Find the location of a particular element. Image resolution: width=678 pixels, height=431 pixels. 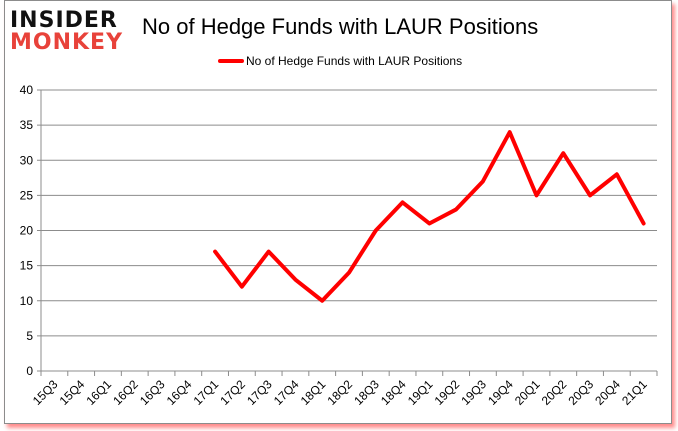

x-tick-label: 19Q4 is located at coordinates (500, 392).